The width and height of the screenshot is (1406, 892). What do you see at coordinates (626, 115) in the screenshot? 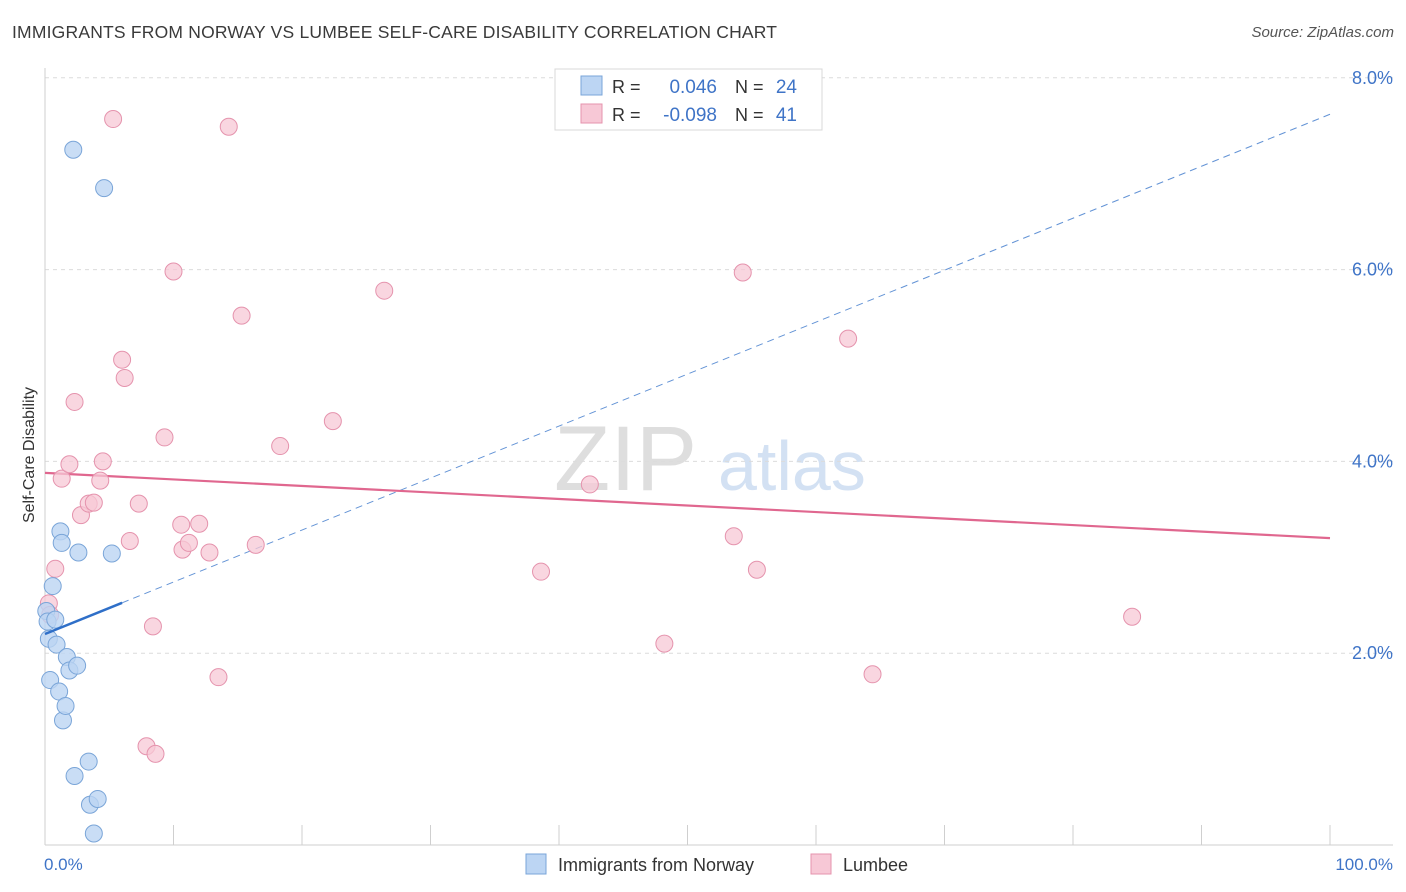
I see `legend-lumbee-r-label: R =` at bounding box center [626, 115].